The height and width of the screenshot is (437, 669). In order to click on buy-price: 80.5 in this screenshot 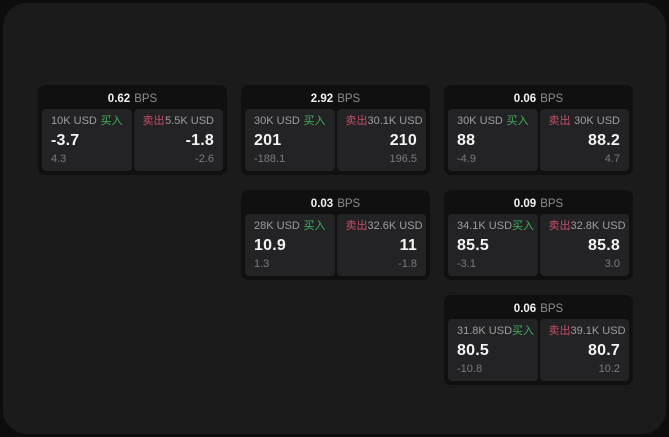, I will do `click(473, 350)`.